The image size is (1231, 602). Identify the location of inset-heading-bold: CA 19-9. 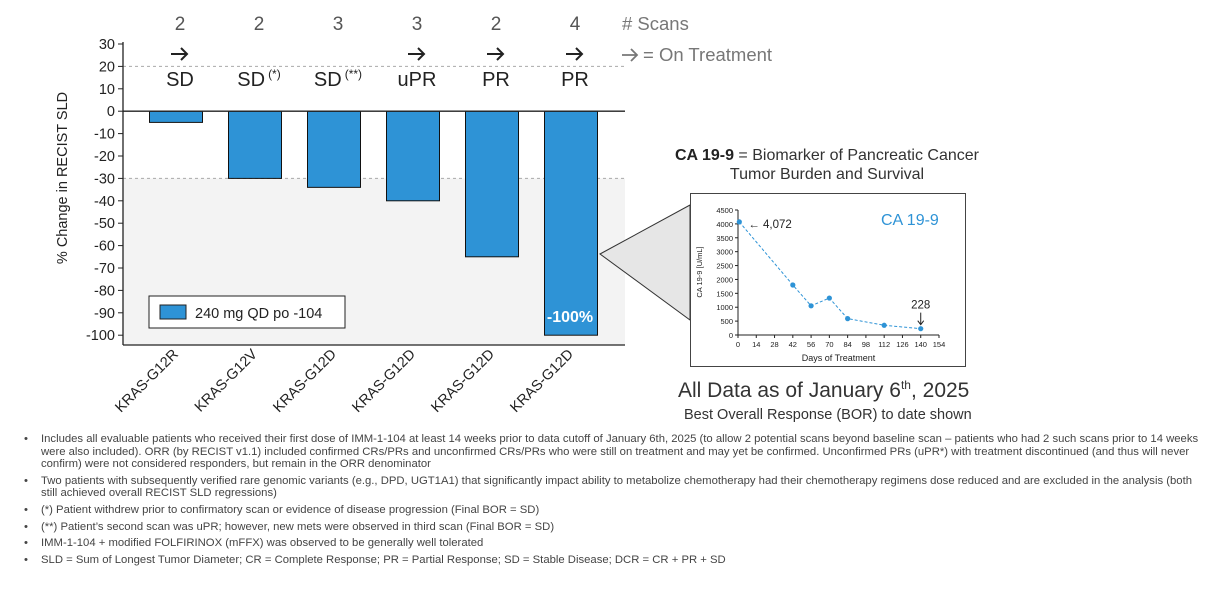
(704, 155).